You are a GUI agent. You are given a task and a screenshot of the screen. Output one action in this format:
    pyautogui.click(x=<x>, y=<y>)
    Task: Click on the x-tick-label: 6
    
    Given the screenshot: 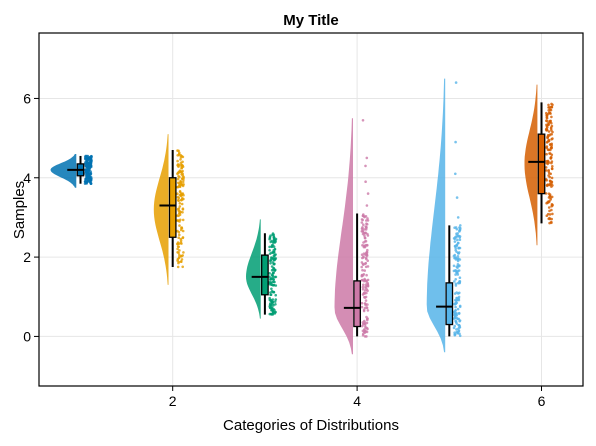 What is the action you would take?
    pyautogui.click(x=542, y=401)
    